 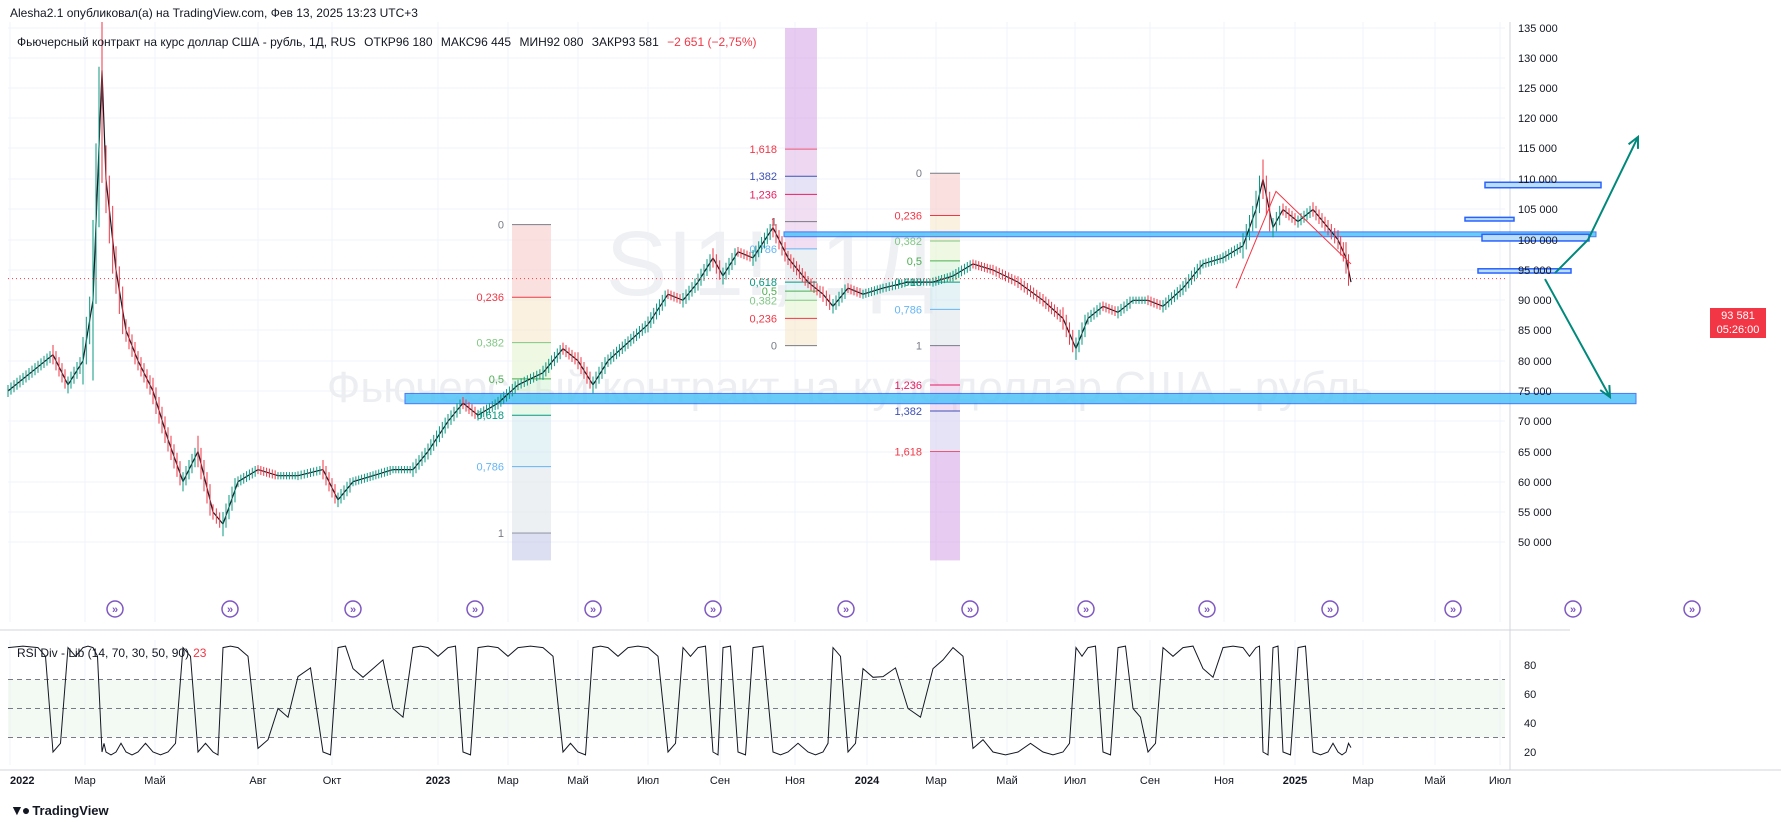 I want to click on rsi-axis-tick-label: 60, so click(x=1530, y=695).